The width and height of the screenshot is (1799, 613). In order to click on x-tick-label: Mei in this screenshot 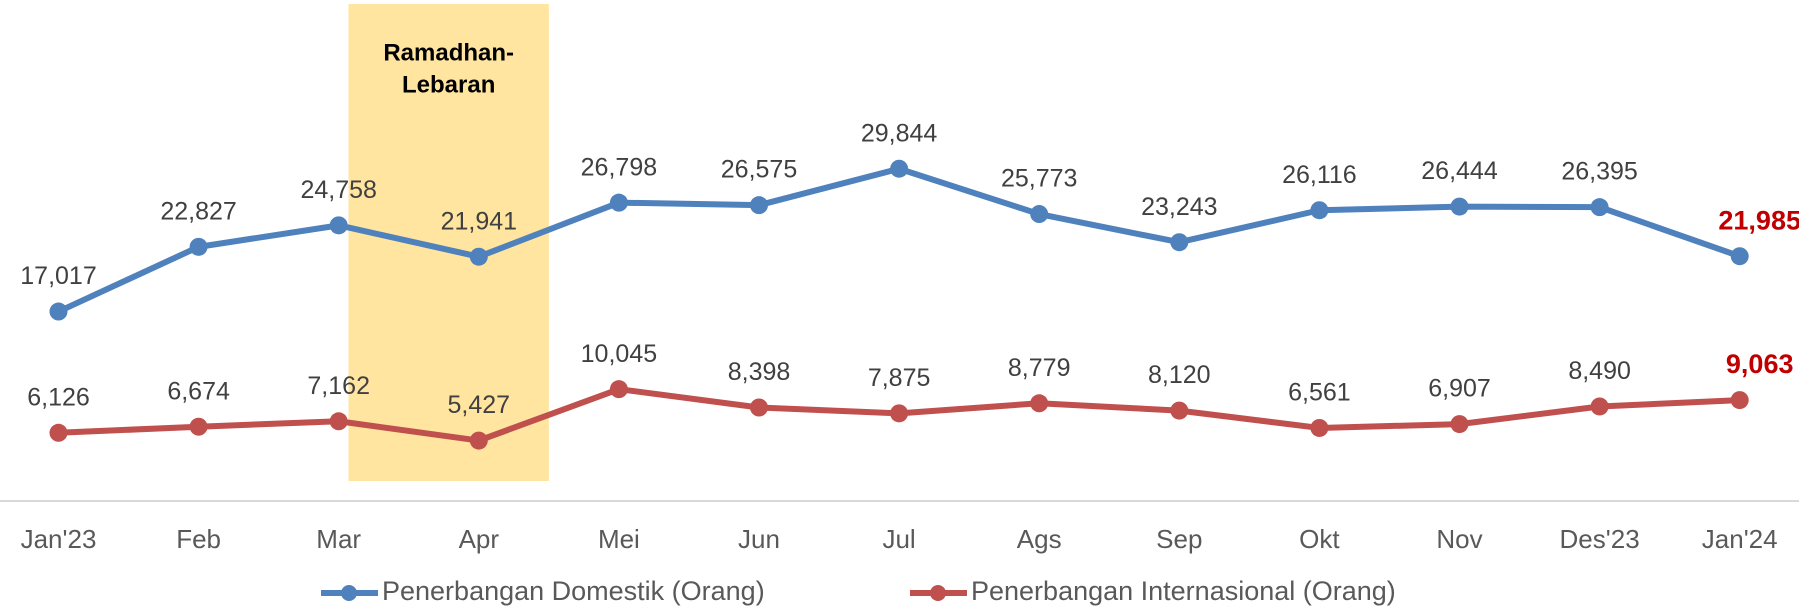, I will do `click(619, 539)`.